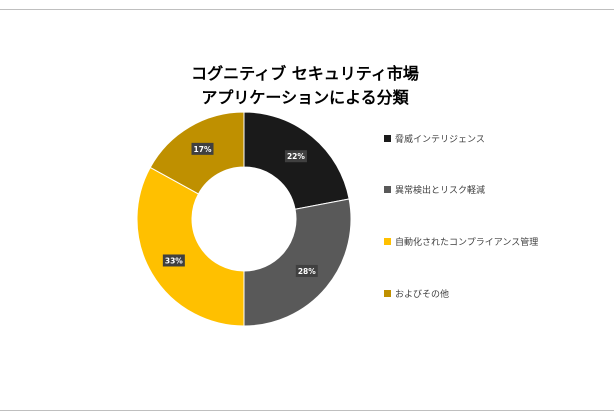 Image resolution: width=614 pixels, height=420 pixels. I want to click on slice-data-label-3: 17%, so click(202, 148).